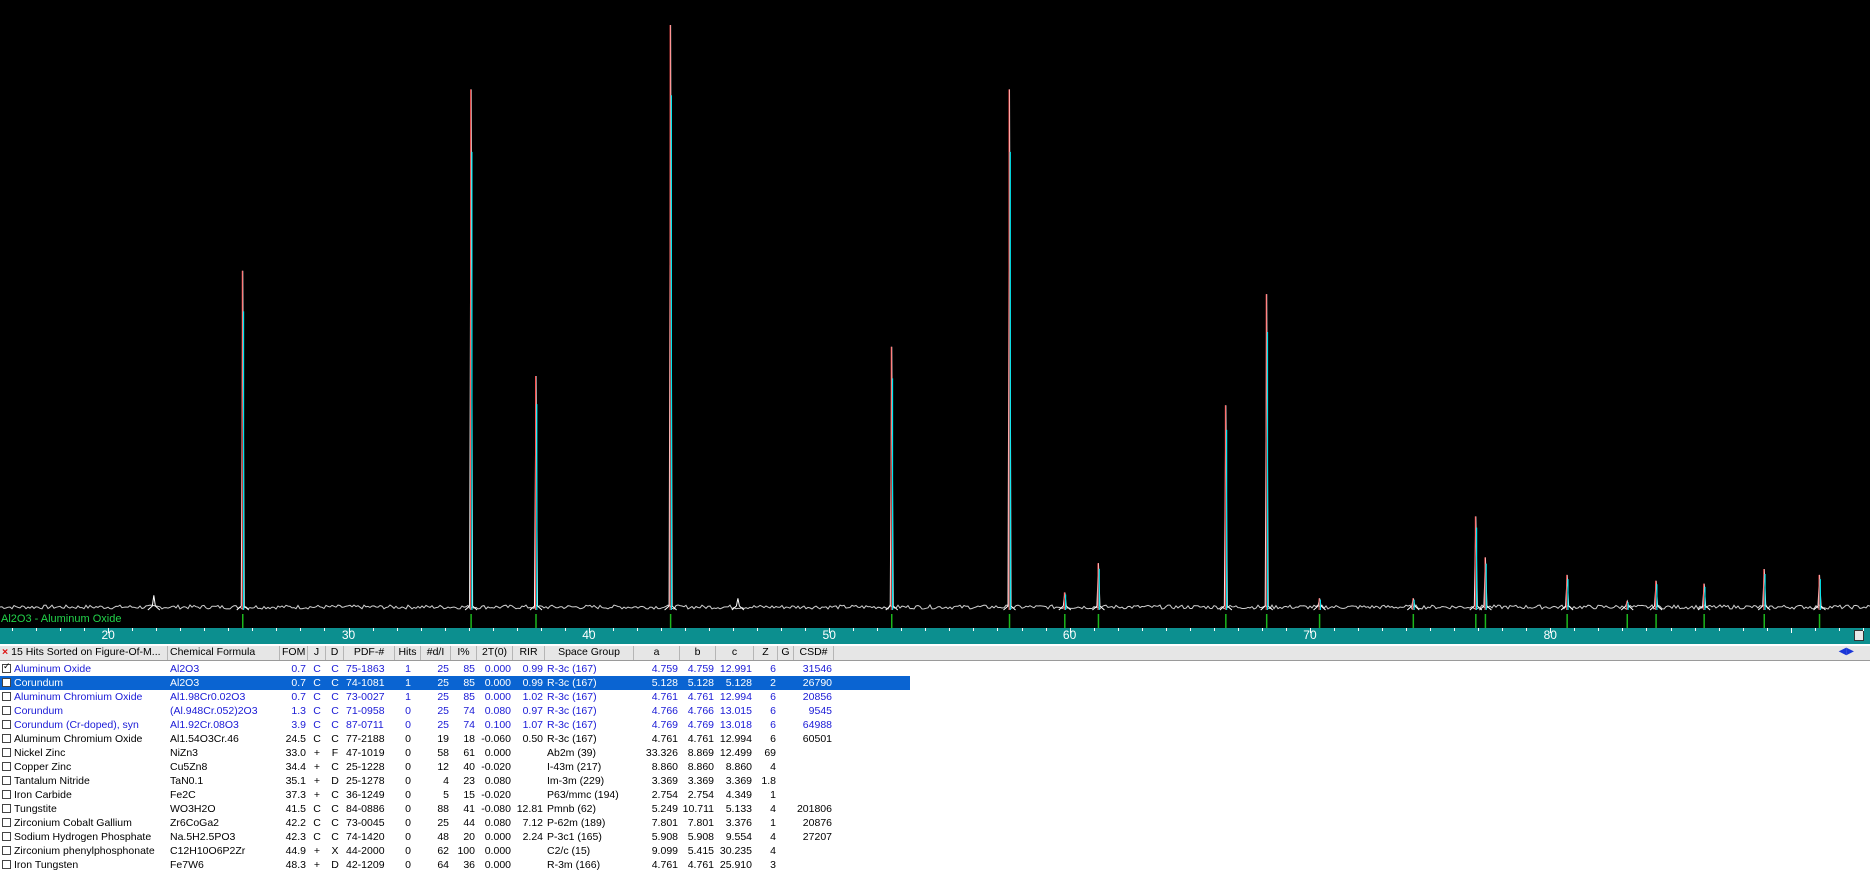 The image size is (1870, 873). I want to click on header-j: J, so click(317, 653).